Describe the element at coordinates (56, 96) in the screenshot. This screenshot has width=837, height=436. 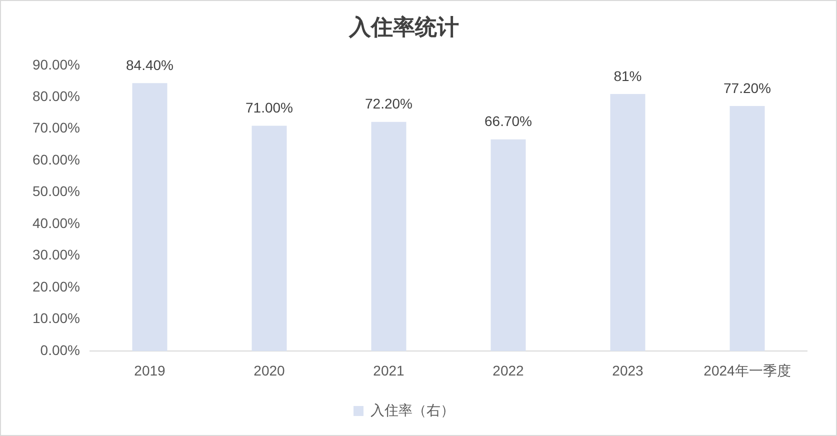
I see `y-tick-label: 80.00%` at that location.